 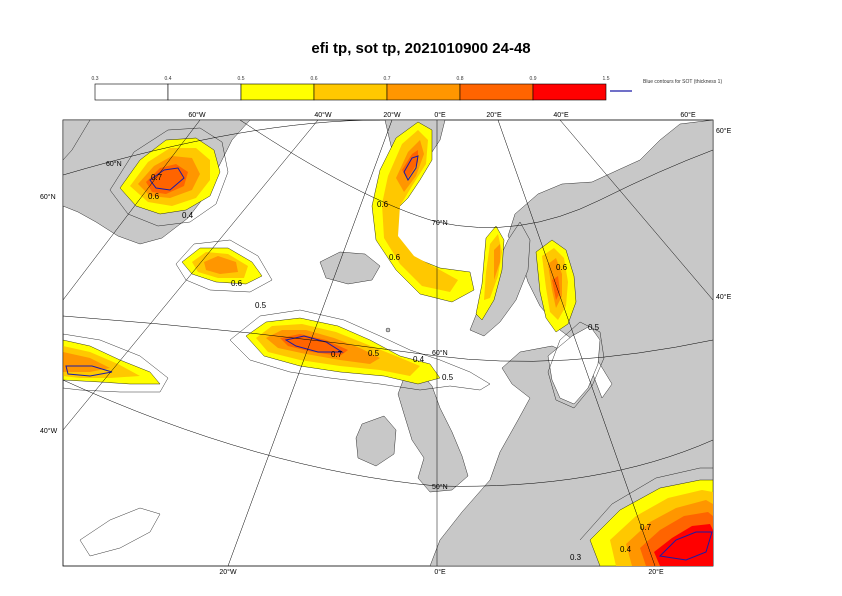 I want to click on lon-label-top: 60°E, so click(x=688, y=115).